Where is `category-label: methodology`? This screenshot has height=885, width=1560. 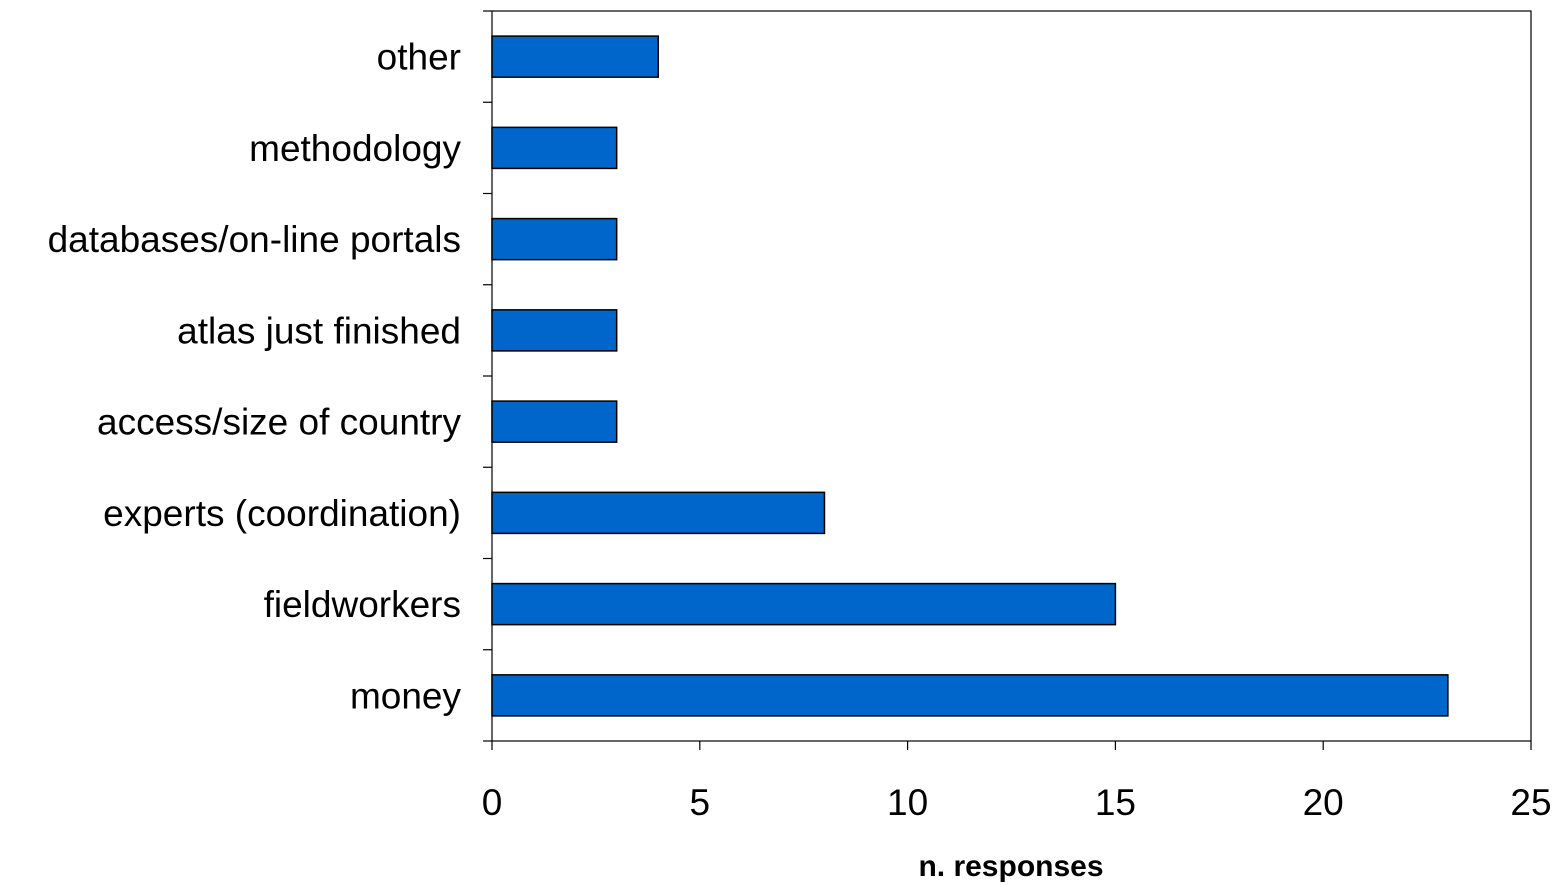
category-label: methodology is located at coordinates (355, 148).